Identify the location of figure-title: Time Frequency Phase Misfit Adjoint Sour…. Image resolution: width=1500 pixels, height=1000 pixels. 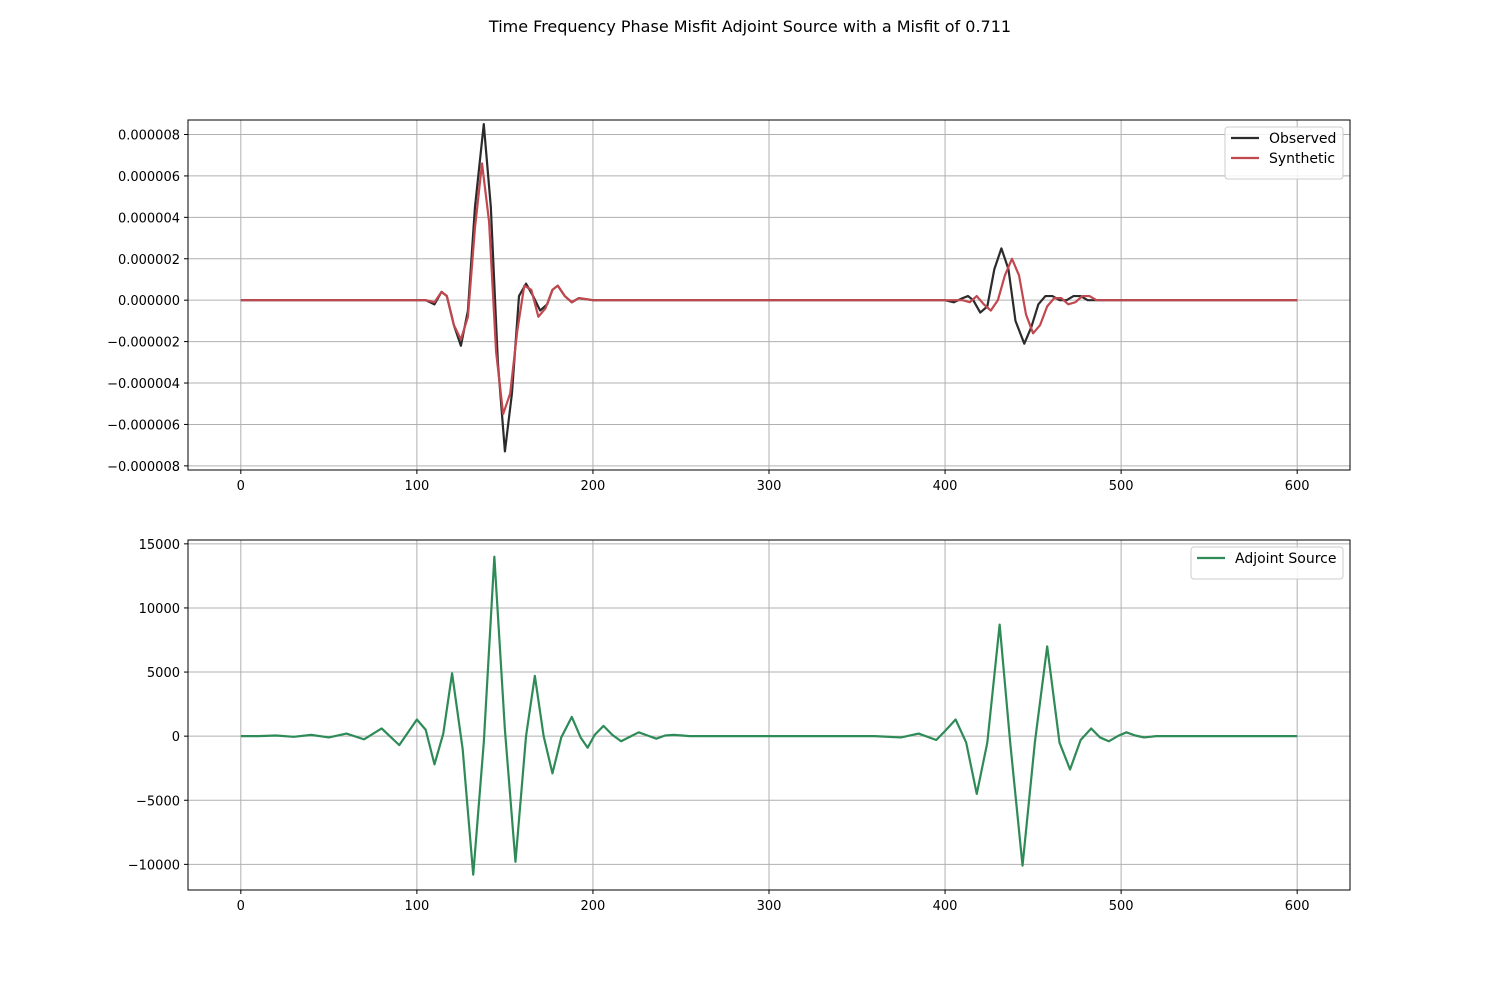
(749, 26).